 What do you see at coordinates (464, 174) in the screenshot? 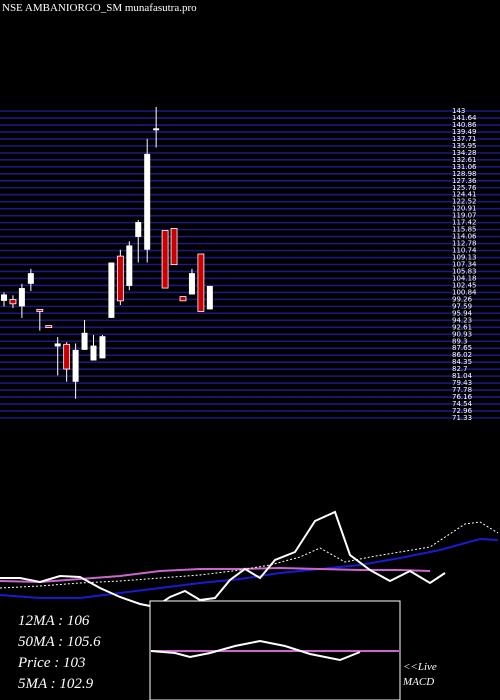
I see `price-level-label: 128.98` at bounding box center [464, 174].